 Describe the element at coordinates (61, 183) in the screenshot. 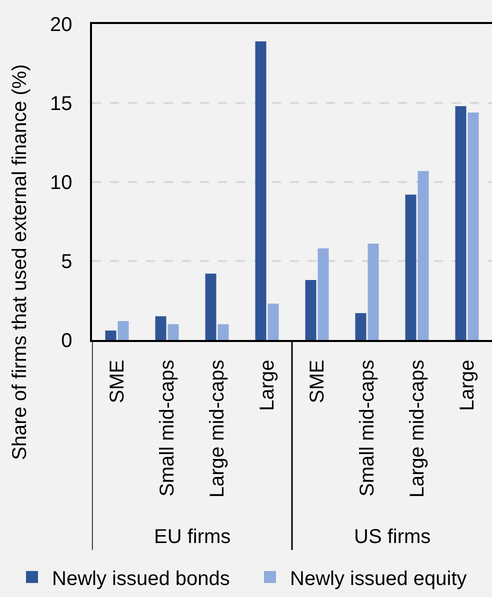

I see `y-tick-label: 10` at that location.